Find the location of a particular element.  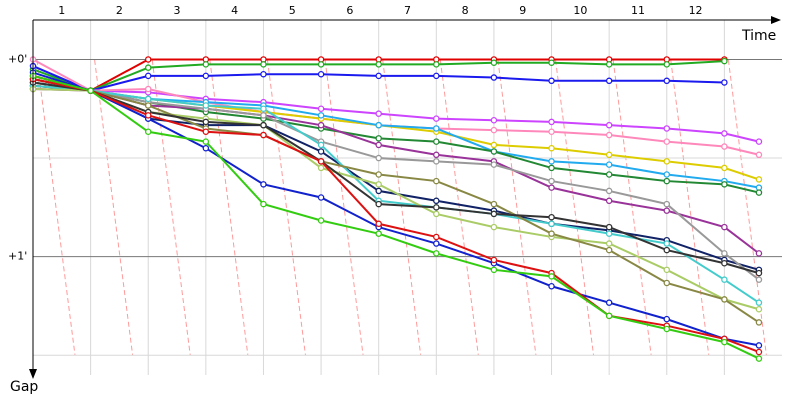

x-tick-label: 10 is located at coordinates (580, 10).